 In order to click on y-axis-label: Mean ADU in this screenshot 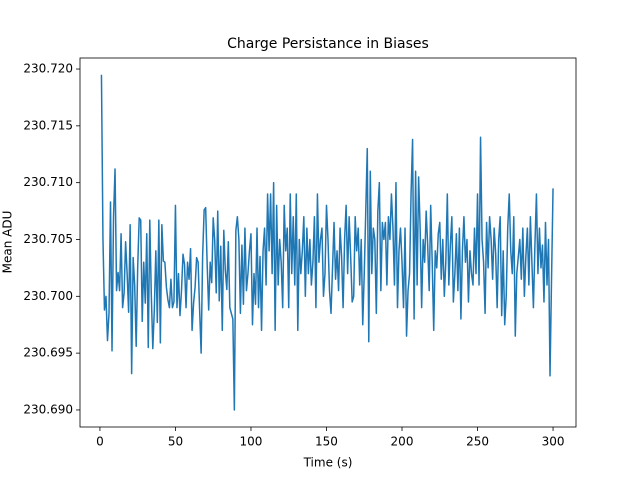, I will do `click(8, 242)`.